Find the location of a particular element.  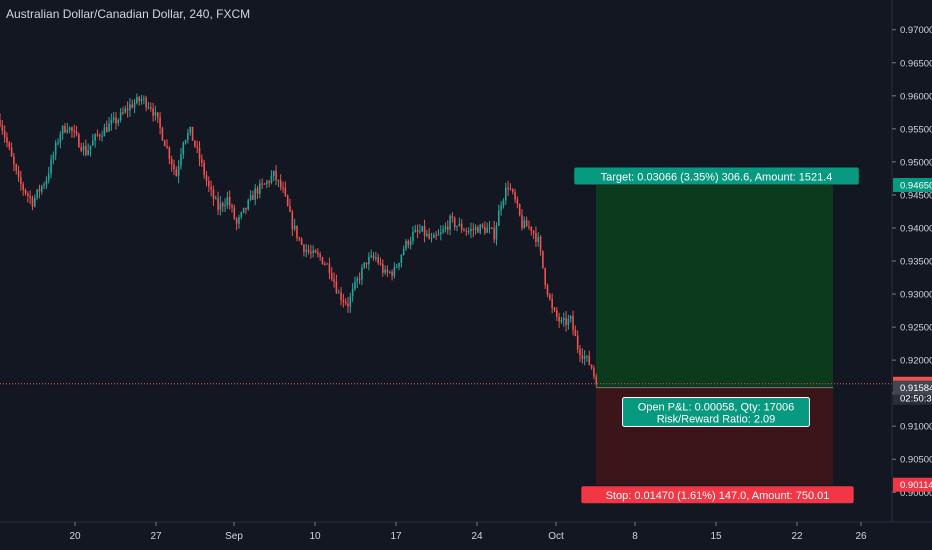

target-zone is located at coordinates (714, 286).